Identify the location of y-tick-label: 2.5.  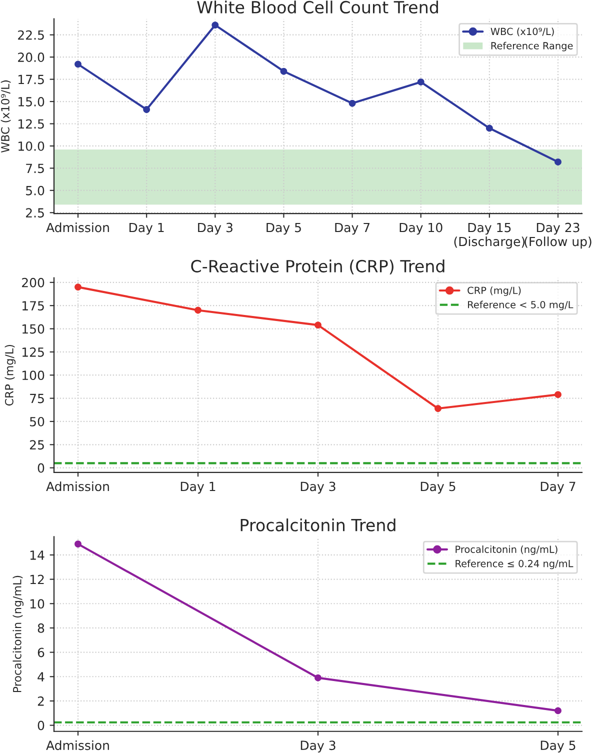
(35, 213).